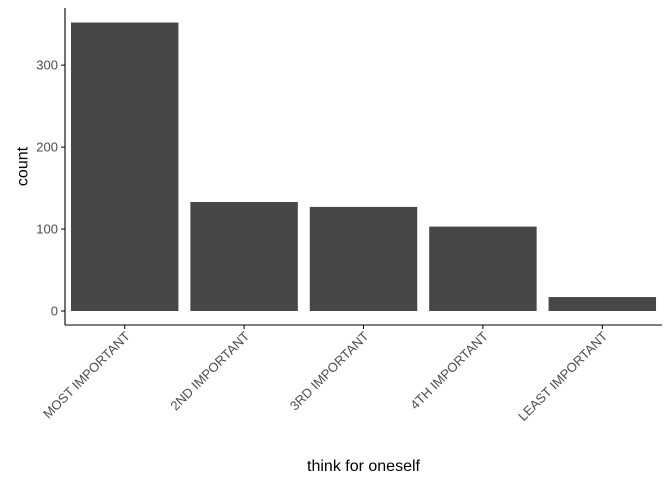 This screenshot has width=672, height=480. I want to click on x-tick-label: 3RD IMPORTANT, so click(329, 370).